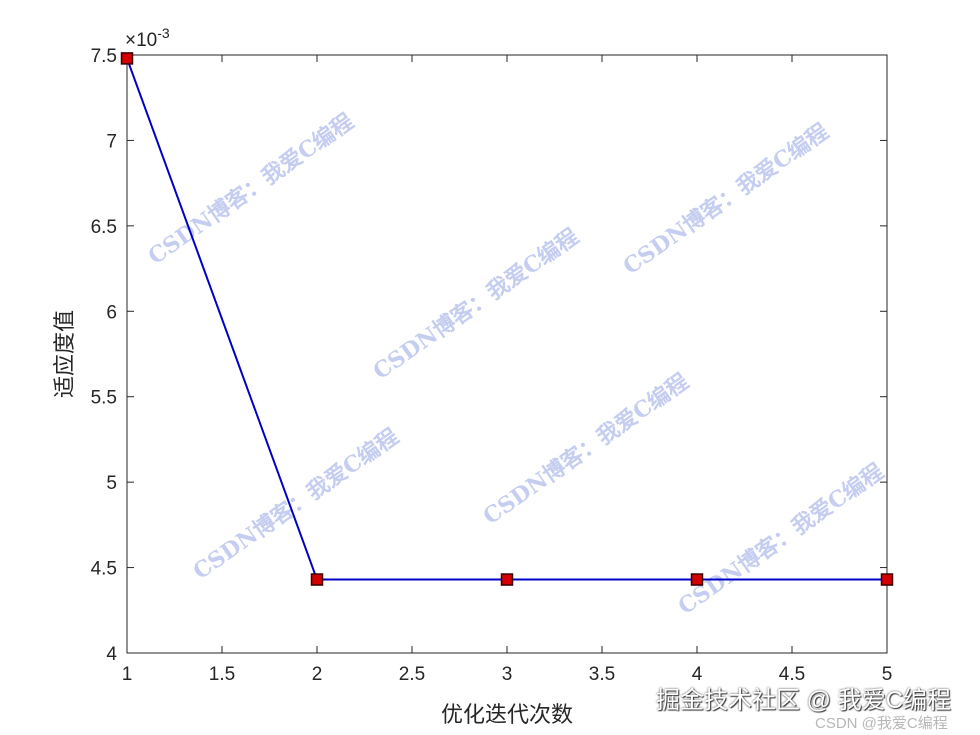 The image size is (980, 735). Describe the element at coordinates (104, 569) in the screenshot. I see `y-tick-label: 4.5` at that location.